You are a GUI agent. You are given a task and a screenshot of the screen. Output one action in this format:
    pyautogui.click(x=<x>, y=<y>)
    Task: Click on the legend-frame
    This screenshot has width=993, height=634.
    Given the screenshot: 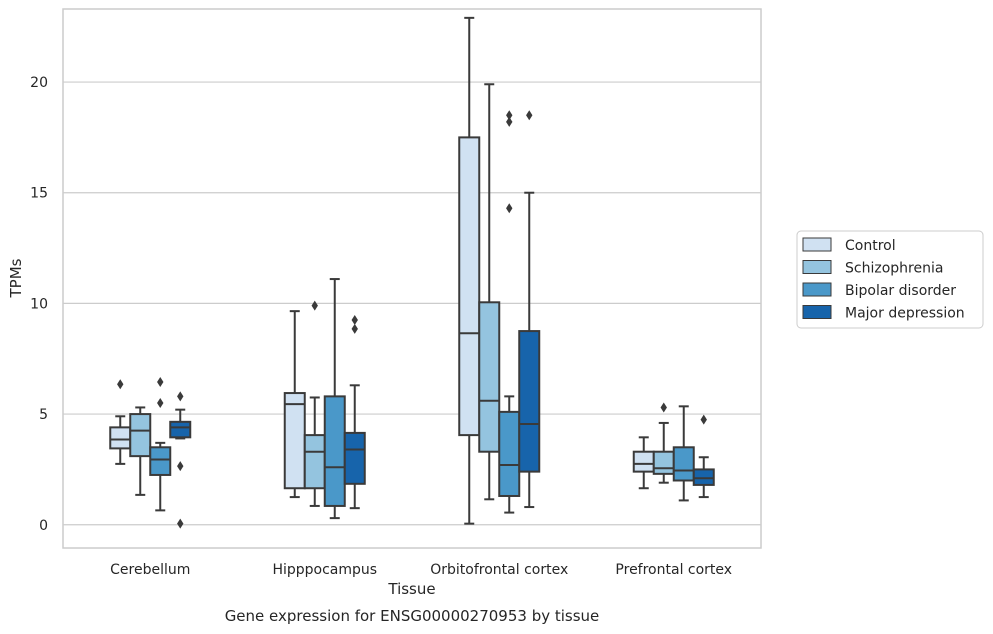 What is the action you would take?
    pyautogui.click(x=890, y=279)
    